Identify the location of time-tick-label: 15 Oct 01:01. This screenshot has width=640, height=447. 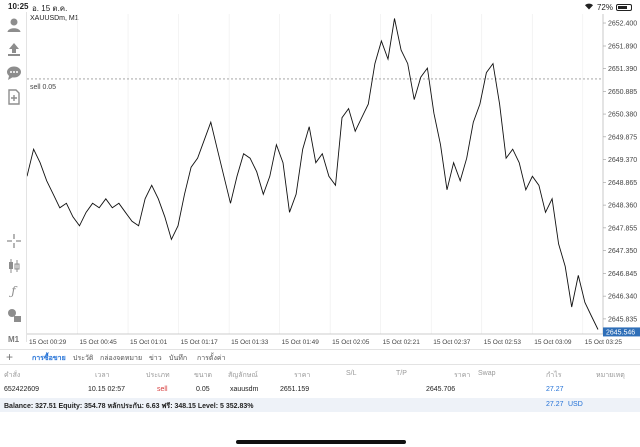
(149, 342).